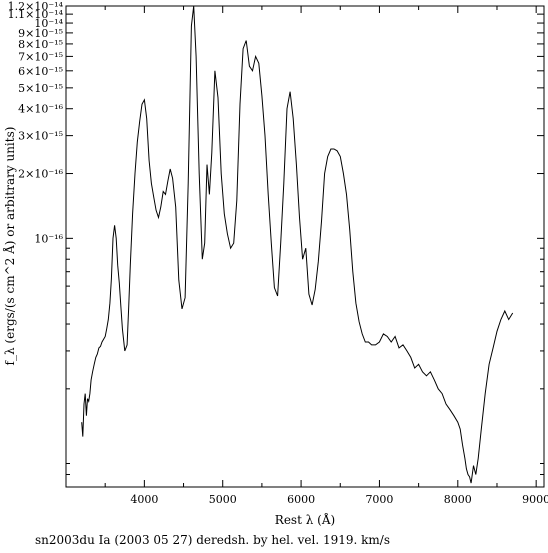  What do you see at coordinates (40, 174) in the screenshot?
I see `y-tick-label: 2×10⁻¹⁶` at bounding box center [40, 174].